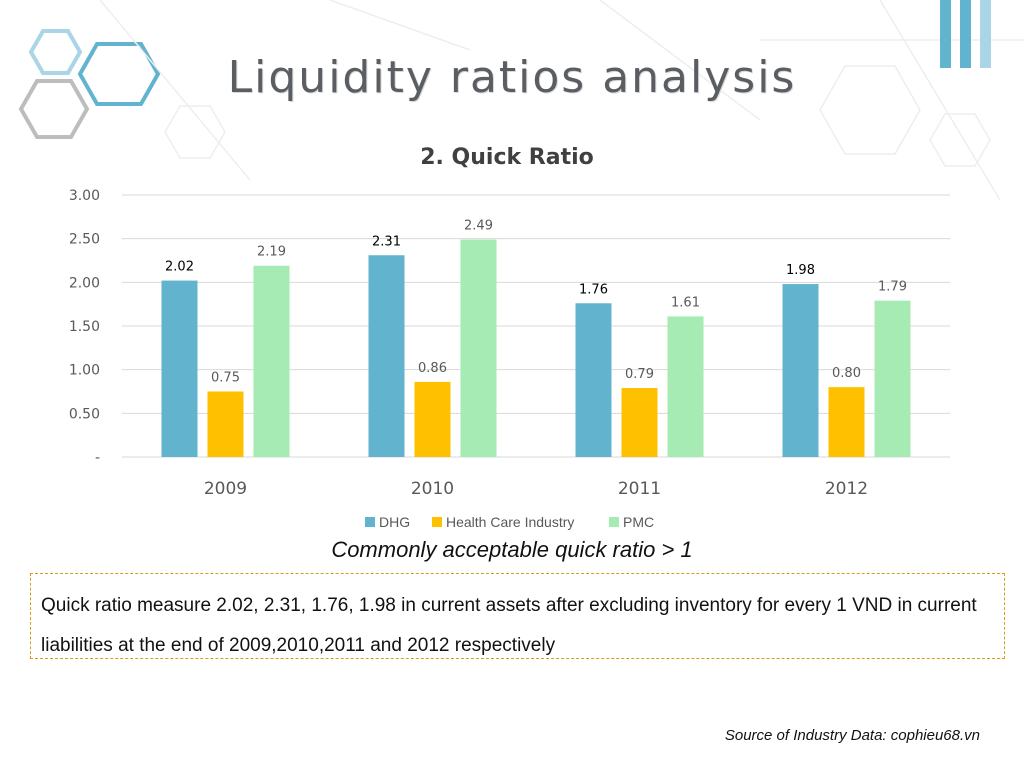  Describe the element at coordinates (639, 374) in the screenshot. I see `data-label: 0.79` at that location.